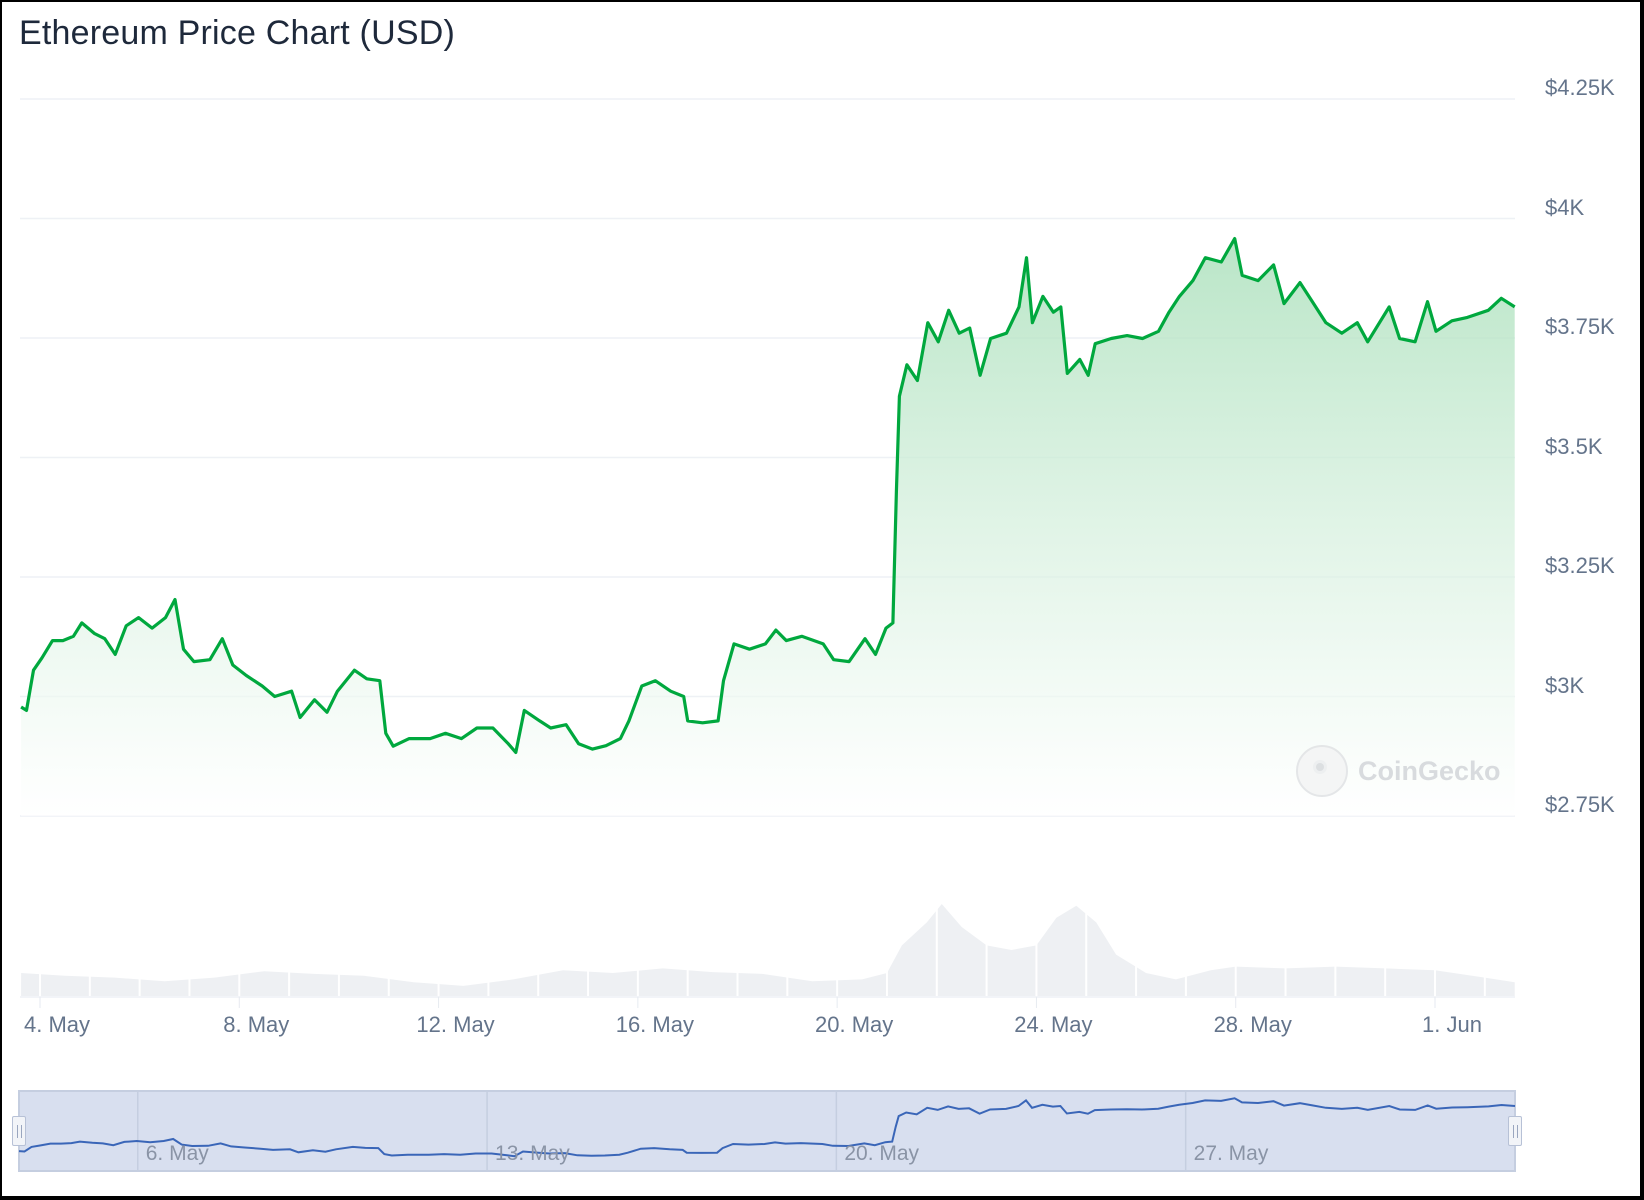 Image resolution: width=1644 pixels, height=1200 pixels. Describe the element at coordinates (532, 1153) in the screenshot. I see `navigator-label: 13. May` at that location.